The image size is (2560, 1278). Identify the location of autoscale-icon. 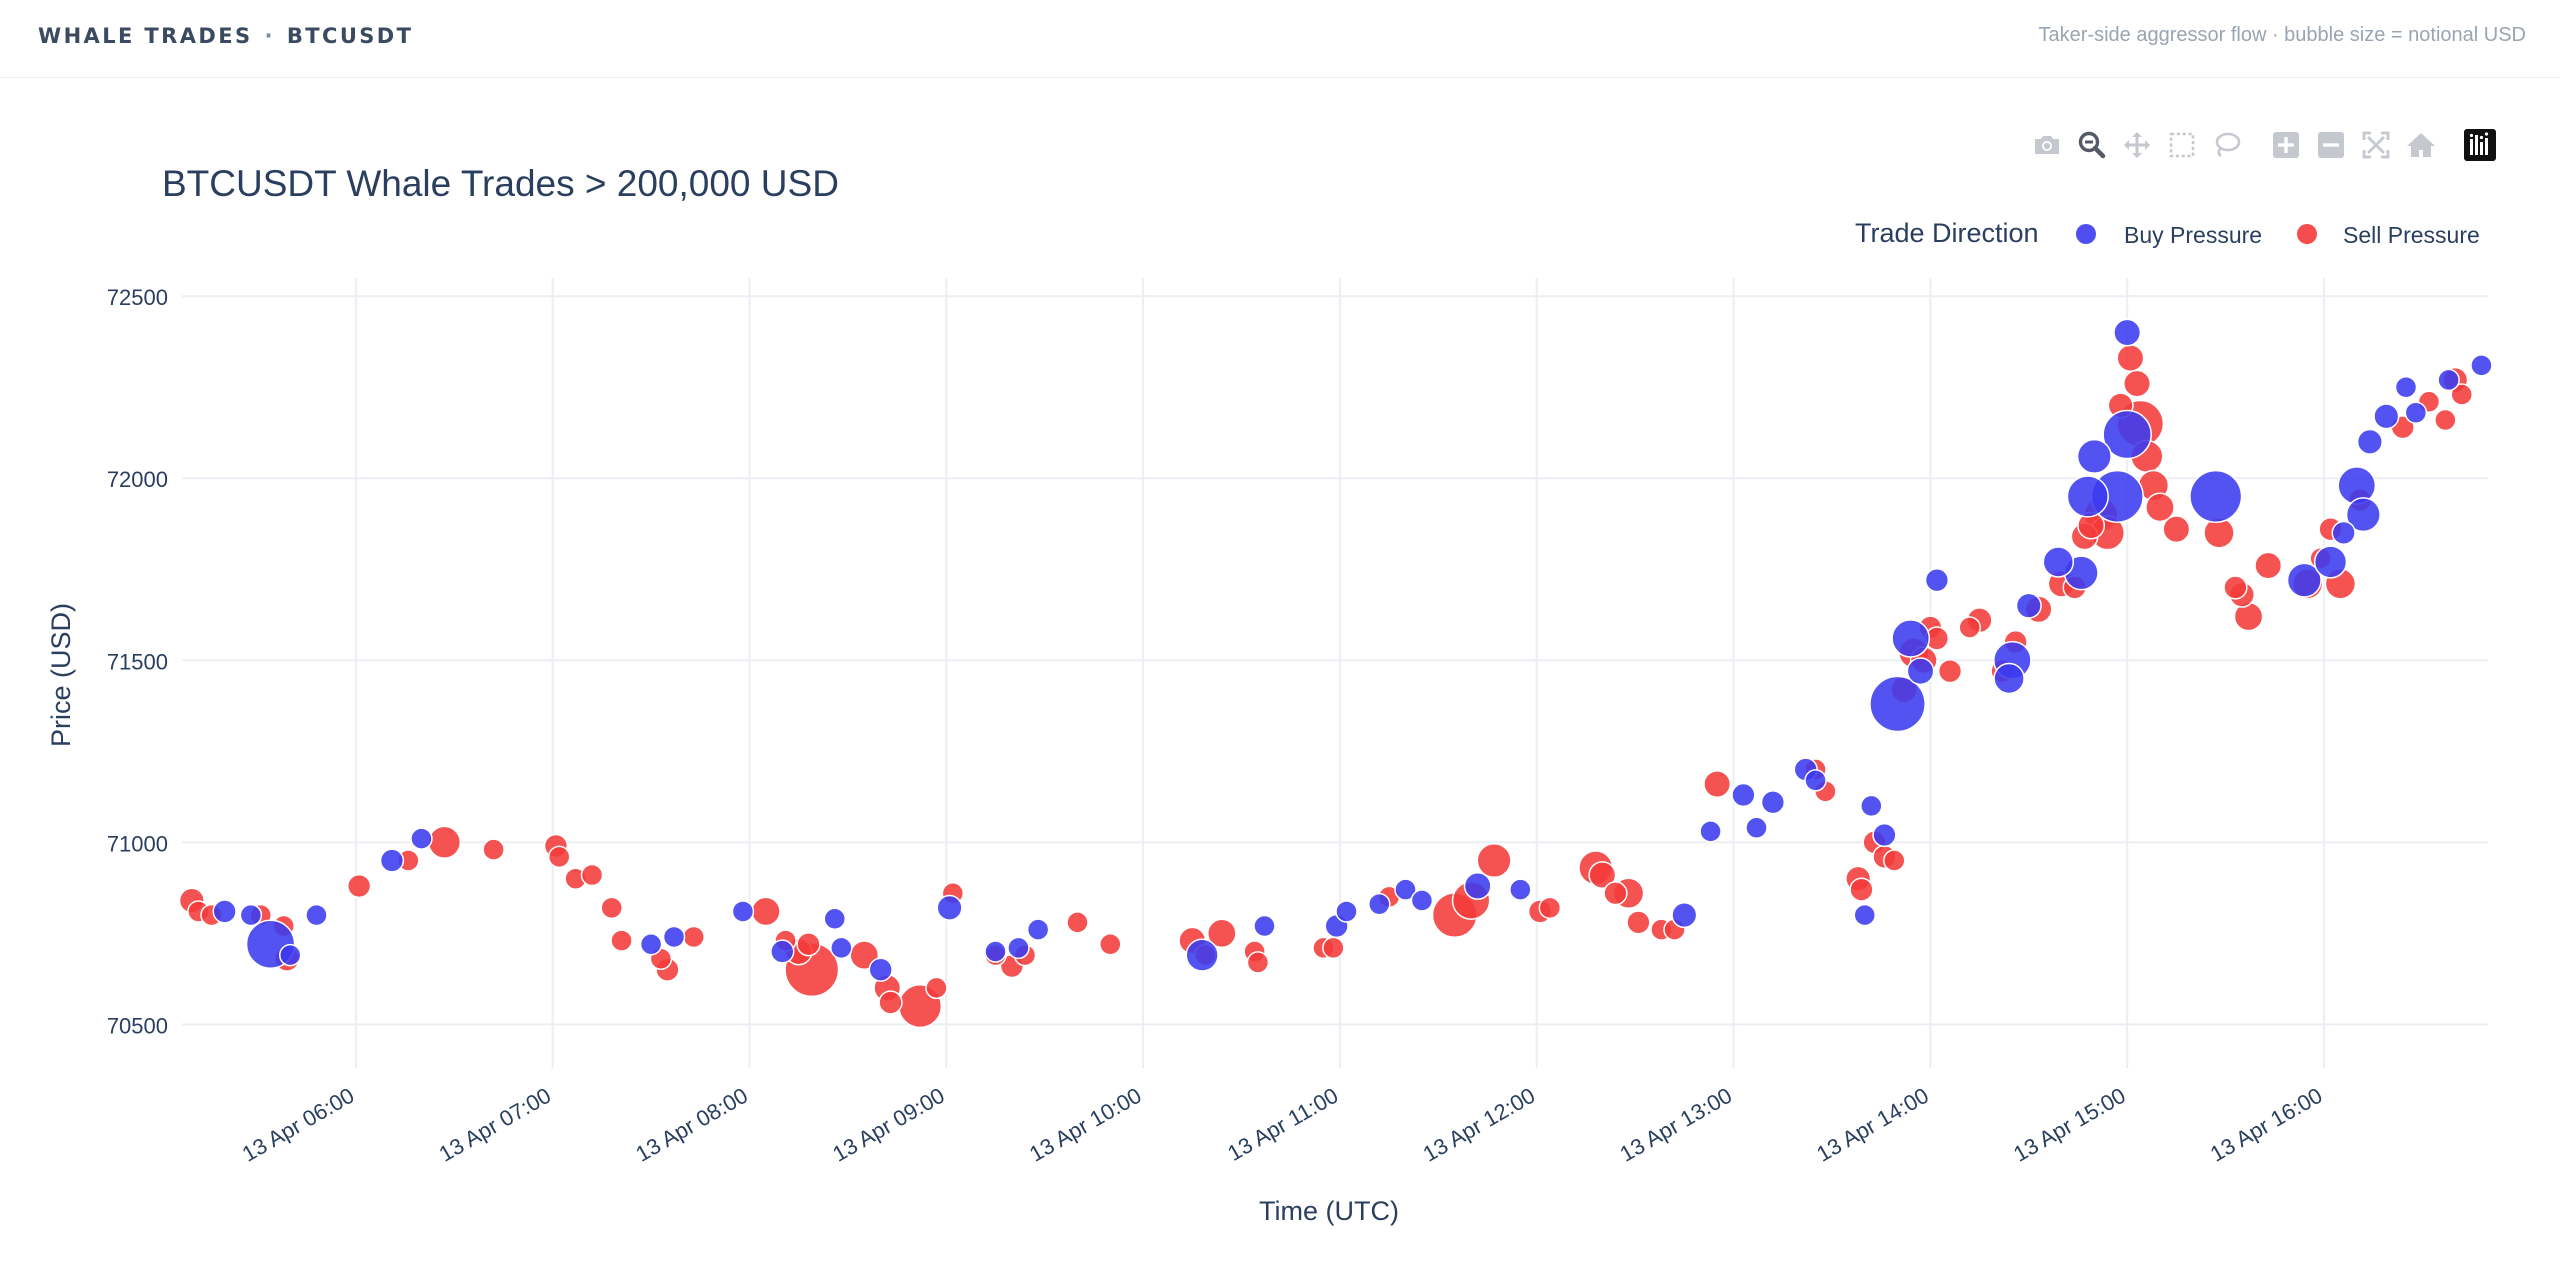
(2376, 145).